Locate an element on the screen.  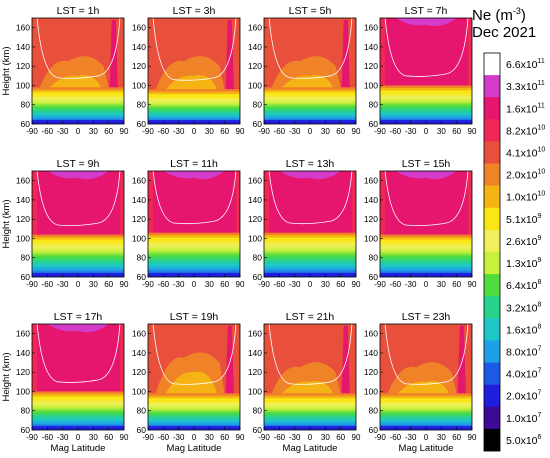
y-axis-title: Height (km) is located at coordinates (6, 70).